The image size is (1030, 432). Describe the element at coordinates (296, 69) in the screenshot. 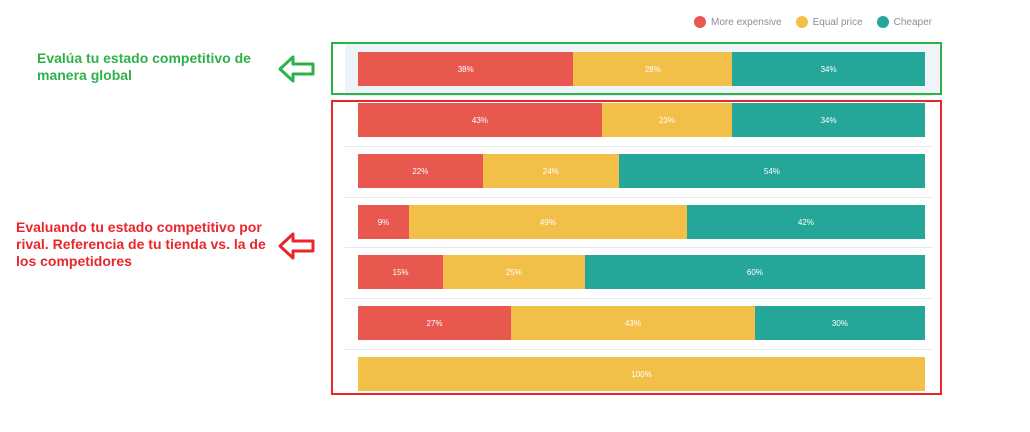

I see `left-arrow-green-icon` at that location.